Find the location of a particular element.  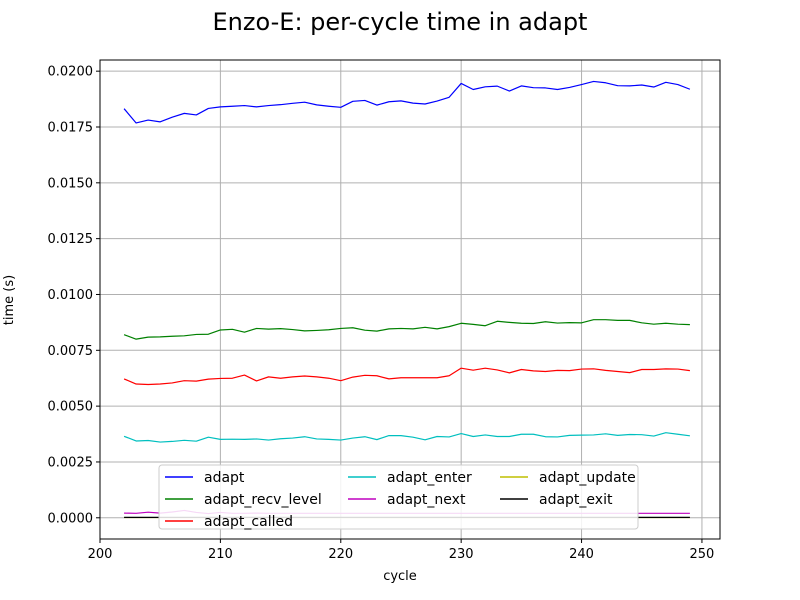

legend-label-adapt-update: adapt_update is located at coordinates (587, 478).